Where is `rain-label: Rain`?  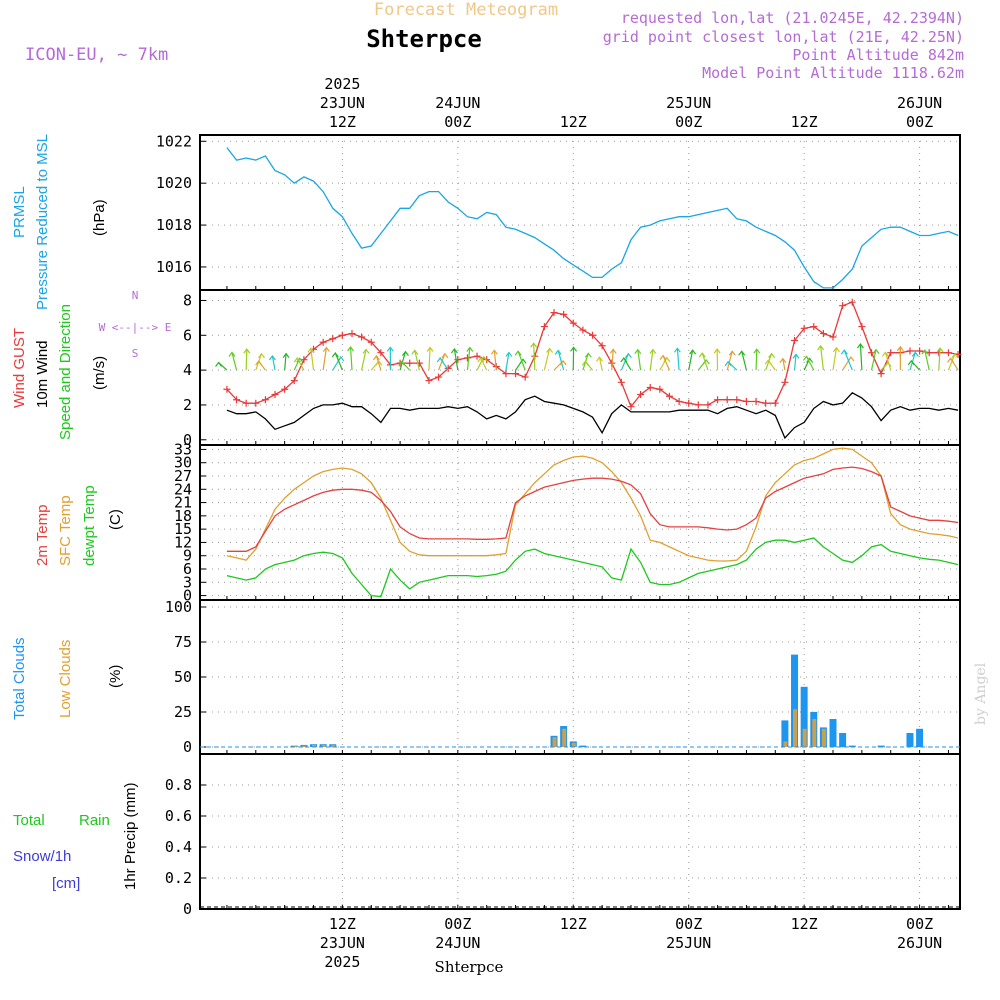
rain-label: Rain is located at coordinates (94, 820).